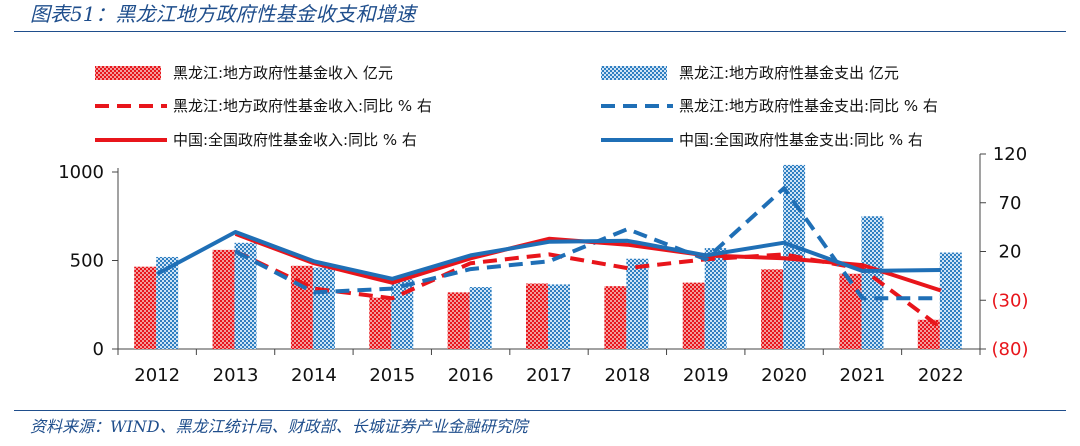 The height and width of the screenshot is (446, 1080). I want to click on right-y-tick-label: 70, so click(1010, 203).